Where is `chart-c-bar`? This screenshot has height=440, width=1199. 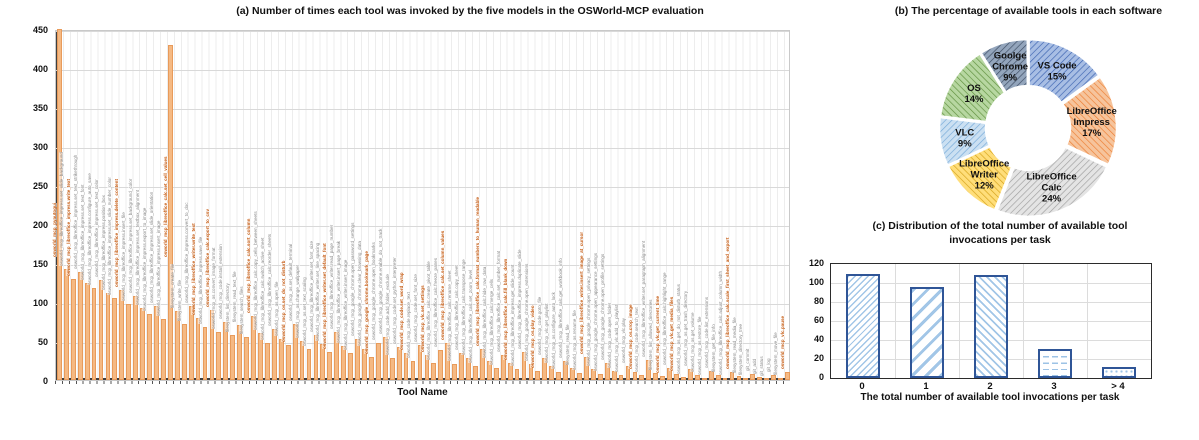
chart-c-bar is located at coordinates (863, 325).